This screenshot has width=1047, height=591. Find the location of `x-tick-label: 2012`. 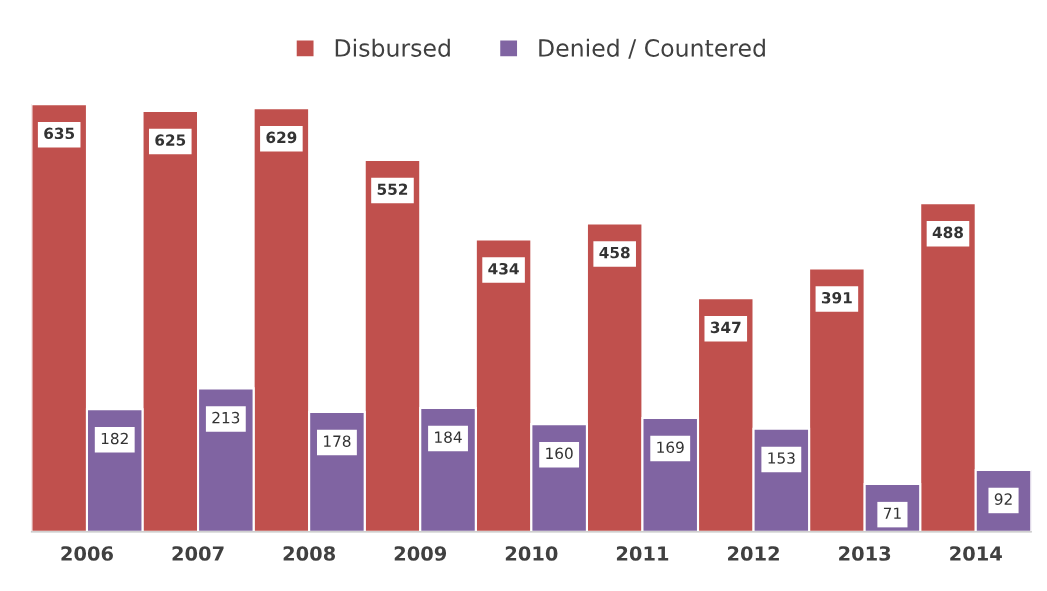

x-tick-label: 2012 is located at coordinates (753, 553).